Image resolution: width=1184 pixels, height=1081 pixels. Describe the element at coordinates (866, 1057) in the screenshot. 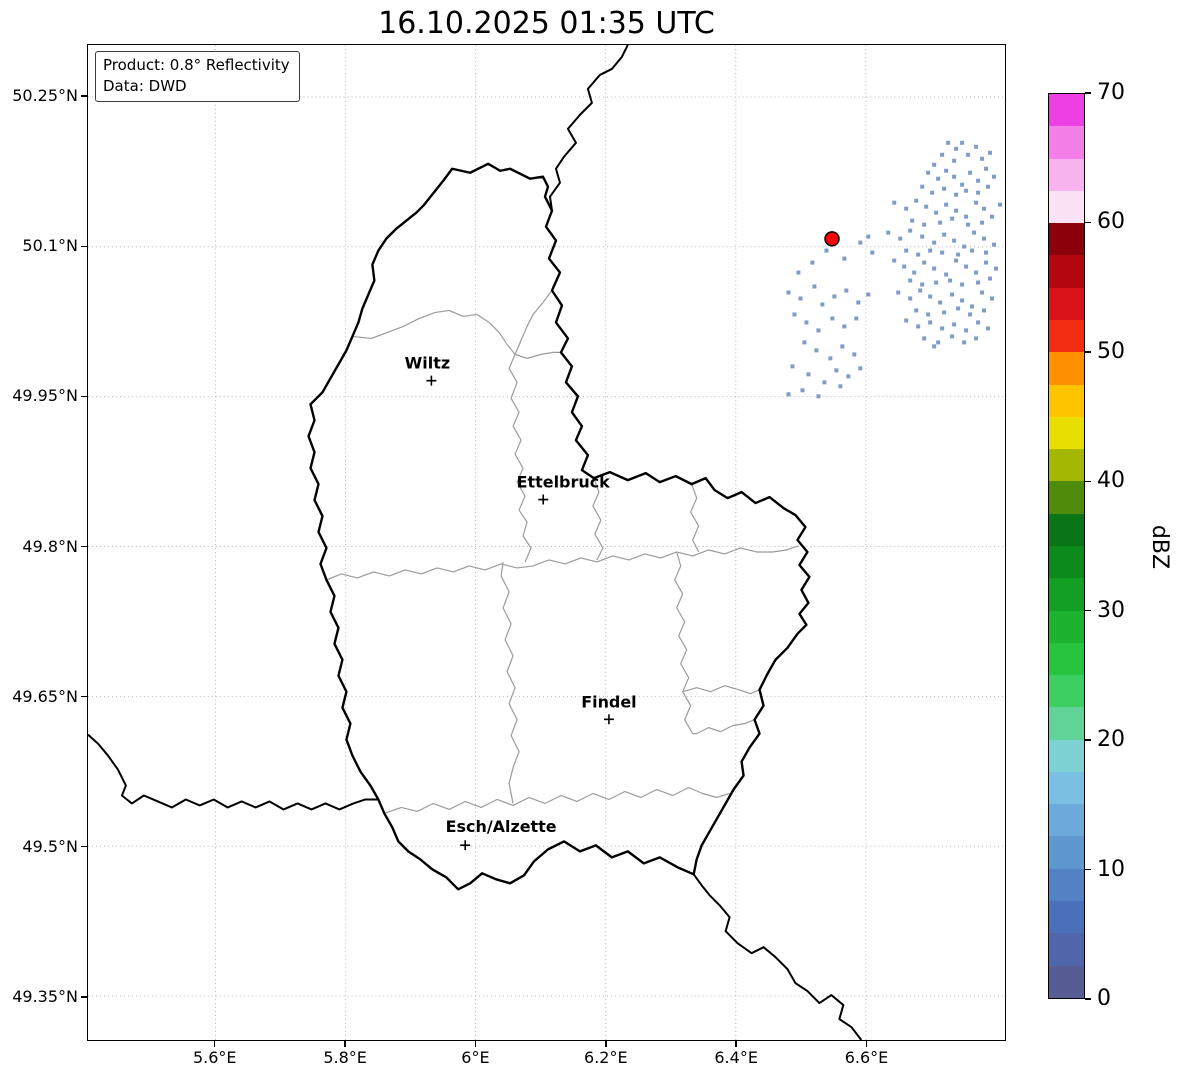

I see `lon-tick-label: 6.6°E` at that location.